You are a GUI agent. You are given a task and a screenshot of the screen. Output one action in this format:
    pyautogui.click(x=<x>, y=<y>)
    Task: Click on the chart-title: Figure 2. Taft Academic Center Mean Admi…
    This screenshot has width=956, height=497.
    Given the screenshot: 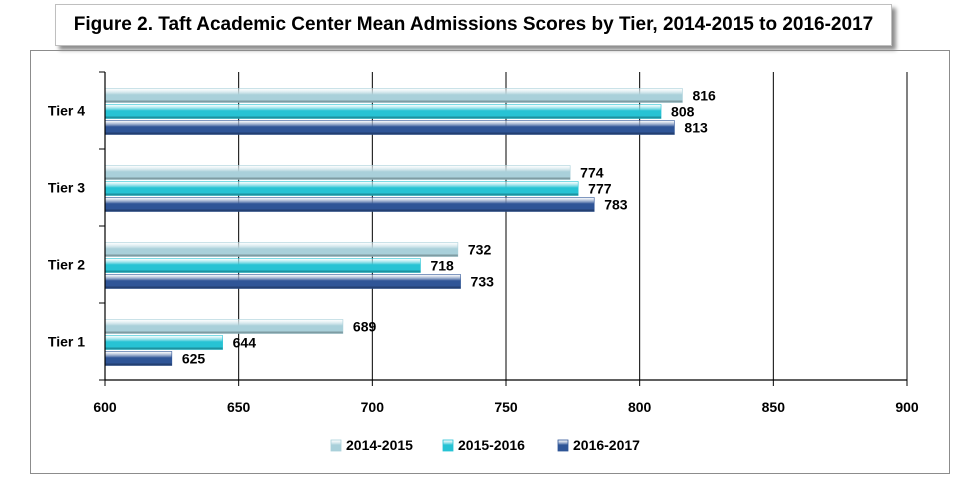 What is the action you would take?
    pyautogui.click(x=473, y=24)
    